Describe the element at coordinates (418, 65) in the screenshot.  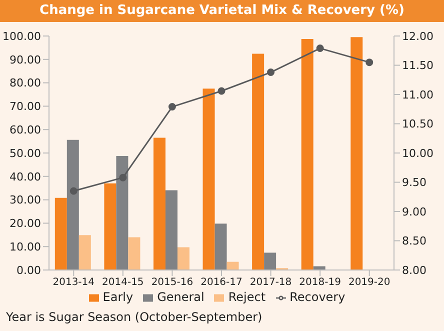
I see `y2-tick-label: 11.50` at that location.